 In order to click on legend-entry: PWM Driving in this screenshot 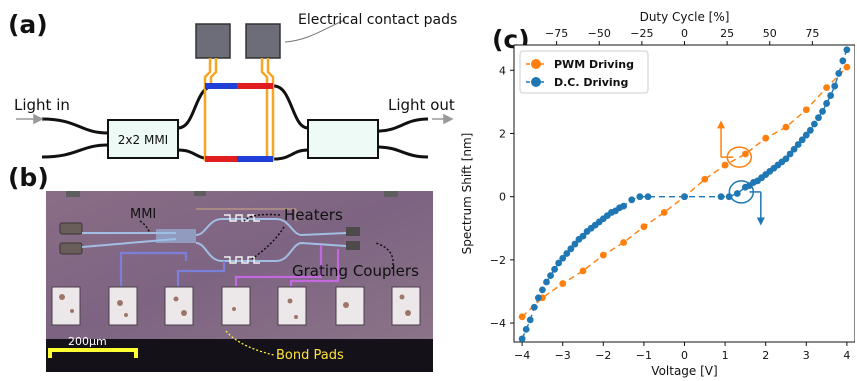, I will do `click(594, 64)`.